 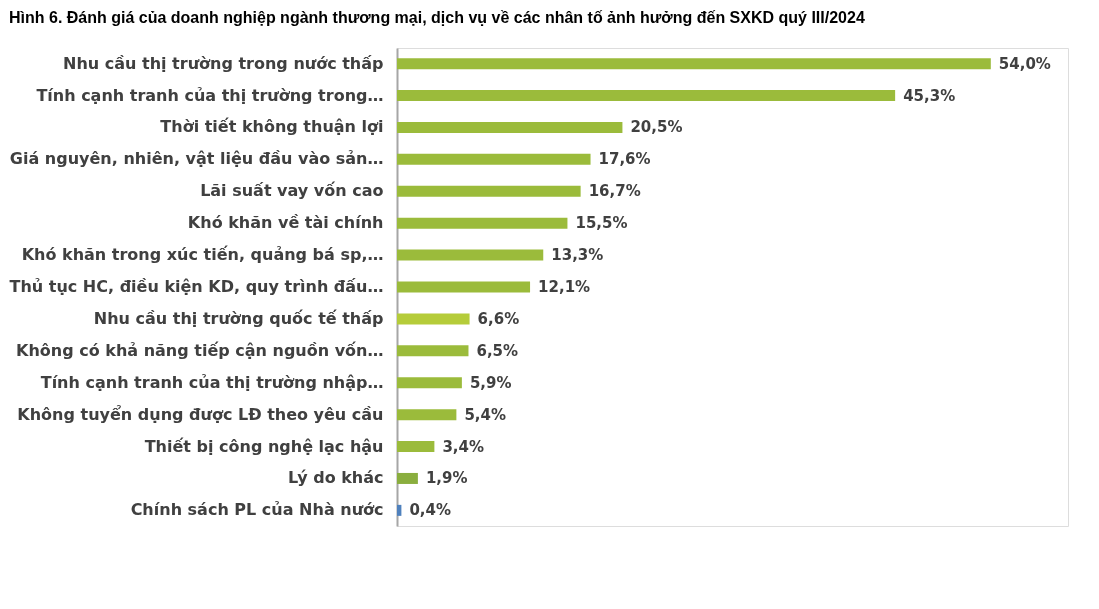 What do you see at coordinates (285, 223) in the screenshot?
I see `y-tick-label: Khó khăn về tài chính` at bounding box center [285, 223].